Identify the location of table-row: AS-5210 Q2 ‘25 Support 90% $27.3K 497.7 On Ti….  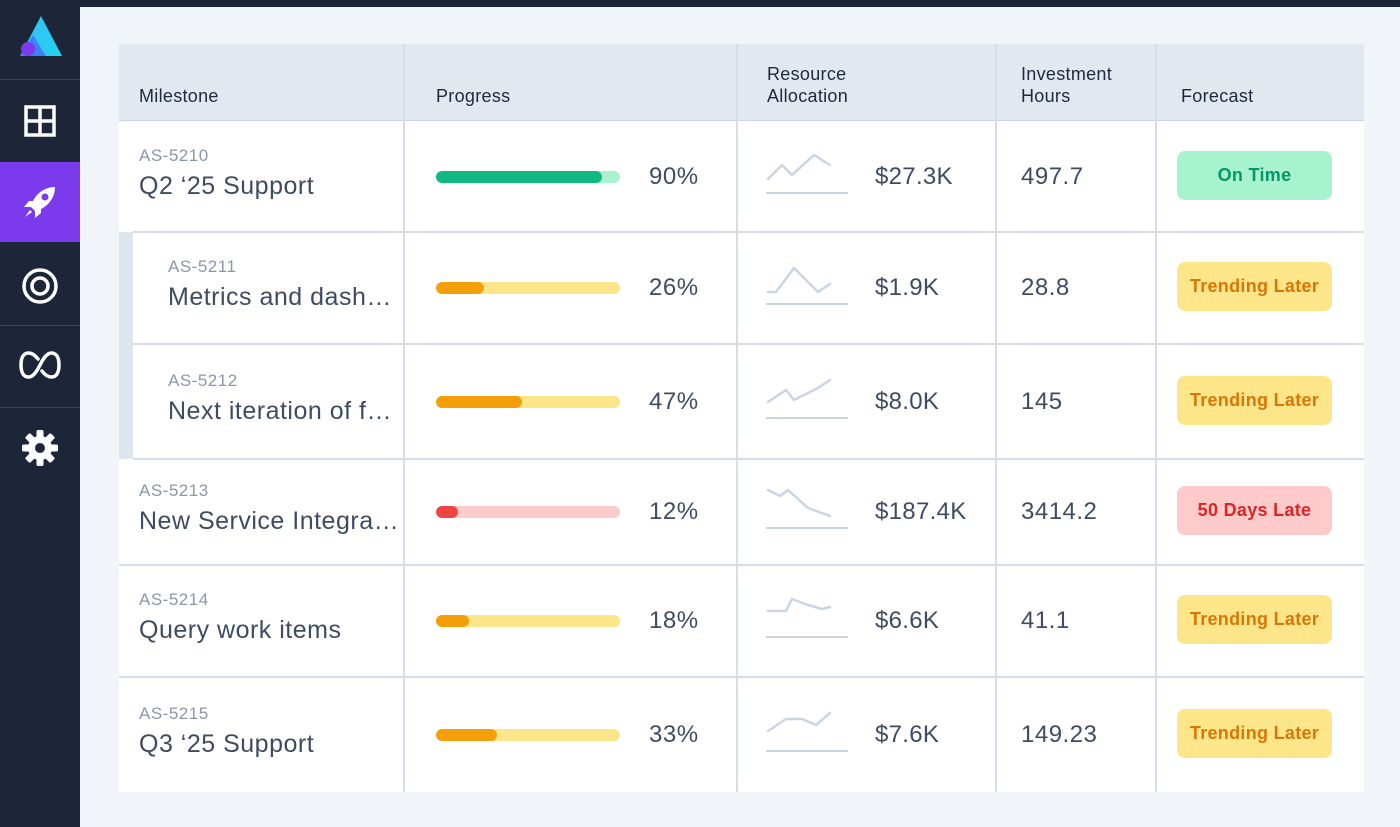
(741, 176).